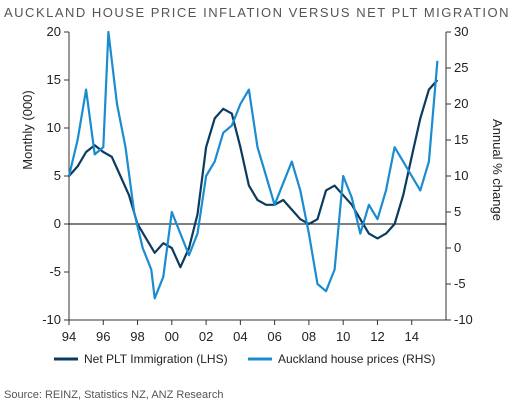  Describe the element at coordinates (463, 319) in the screenshot. I see `right-tick-label: -10` at that location.